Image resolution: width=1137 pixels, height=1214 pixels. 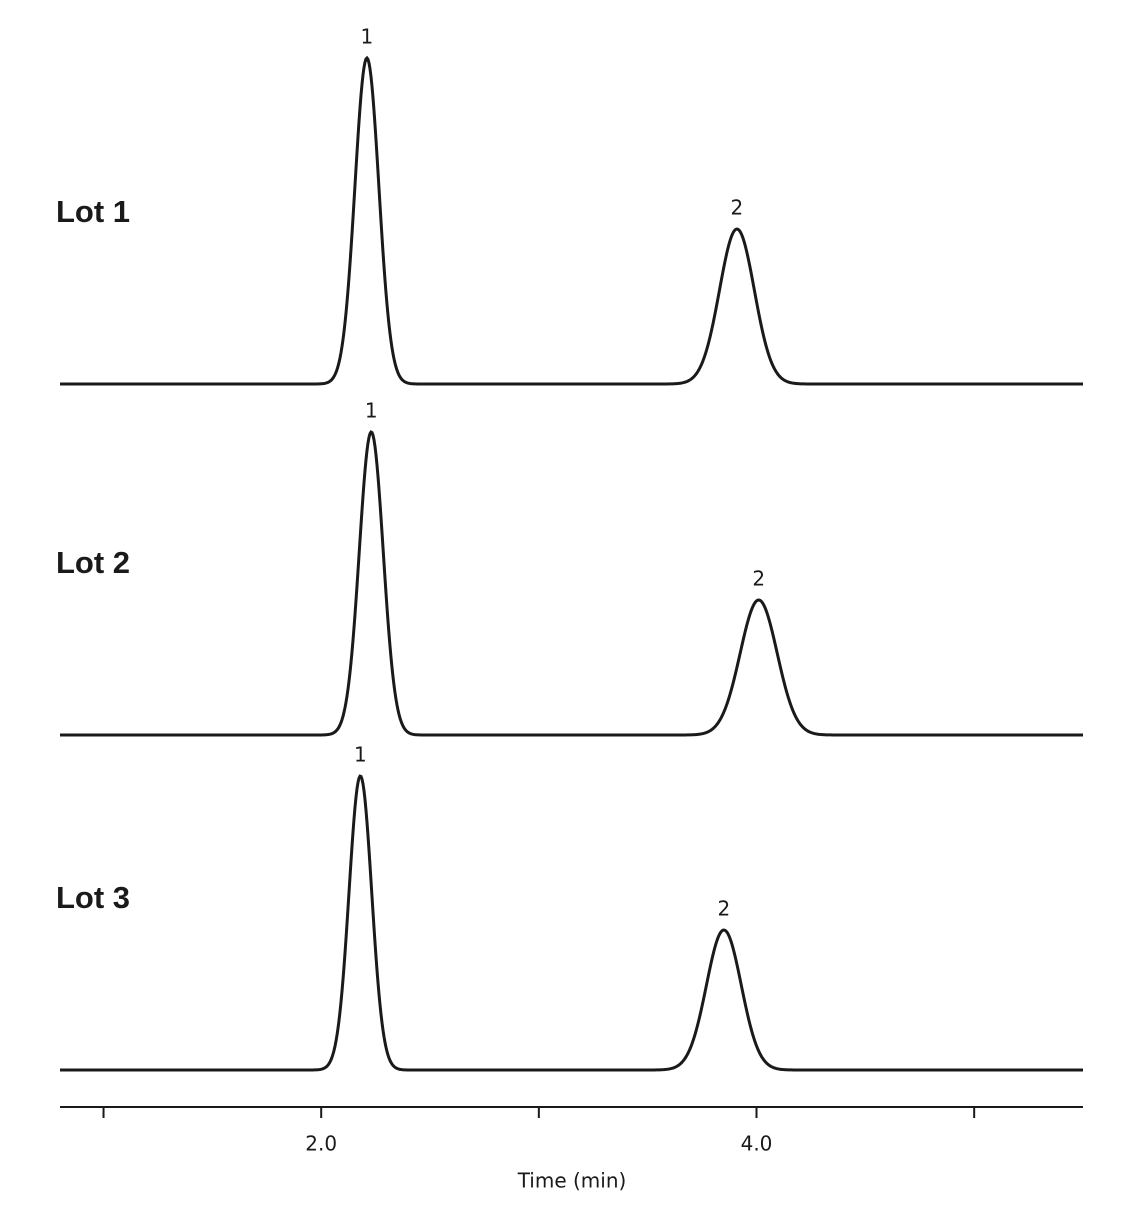 What do you see at coordinates (757, 1144) in the screenshot?
I see `x-tick-label: 4.0` at bounding box center [757, 1144].